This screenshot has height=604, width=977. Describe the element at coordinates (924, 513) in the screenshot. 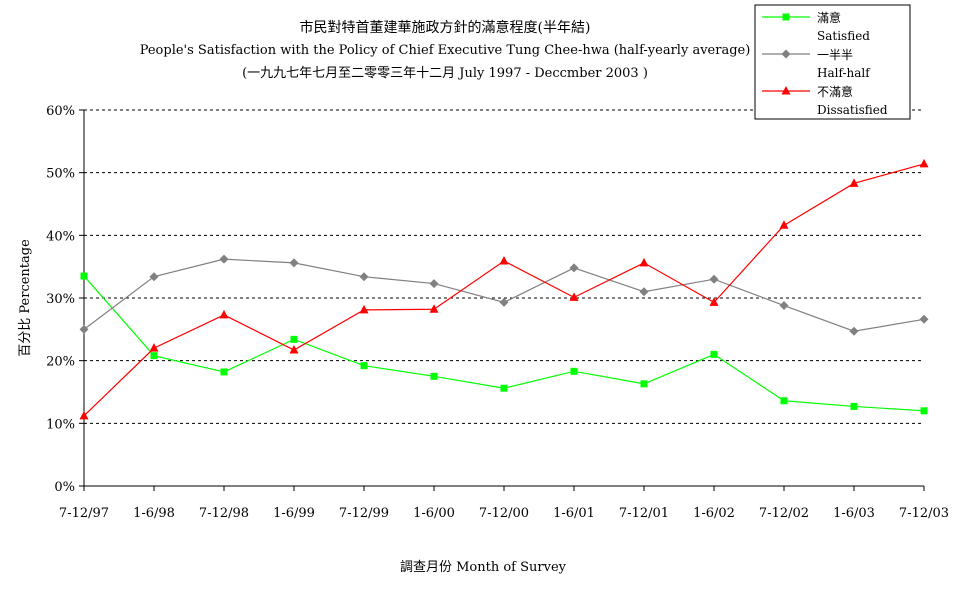

I see `x-tick-label: 7-12/03` at that location.